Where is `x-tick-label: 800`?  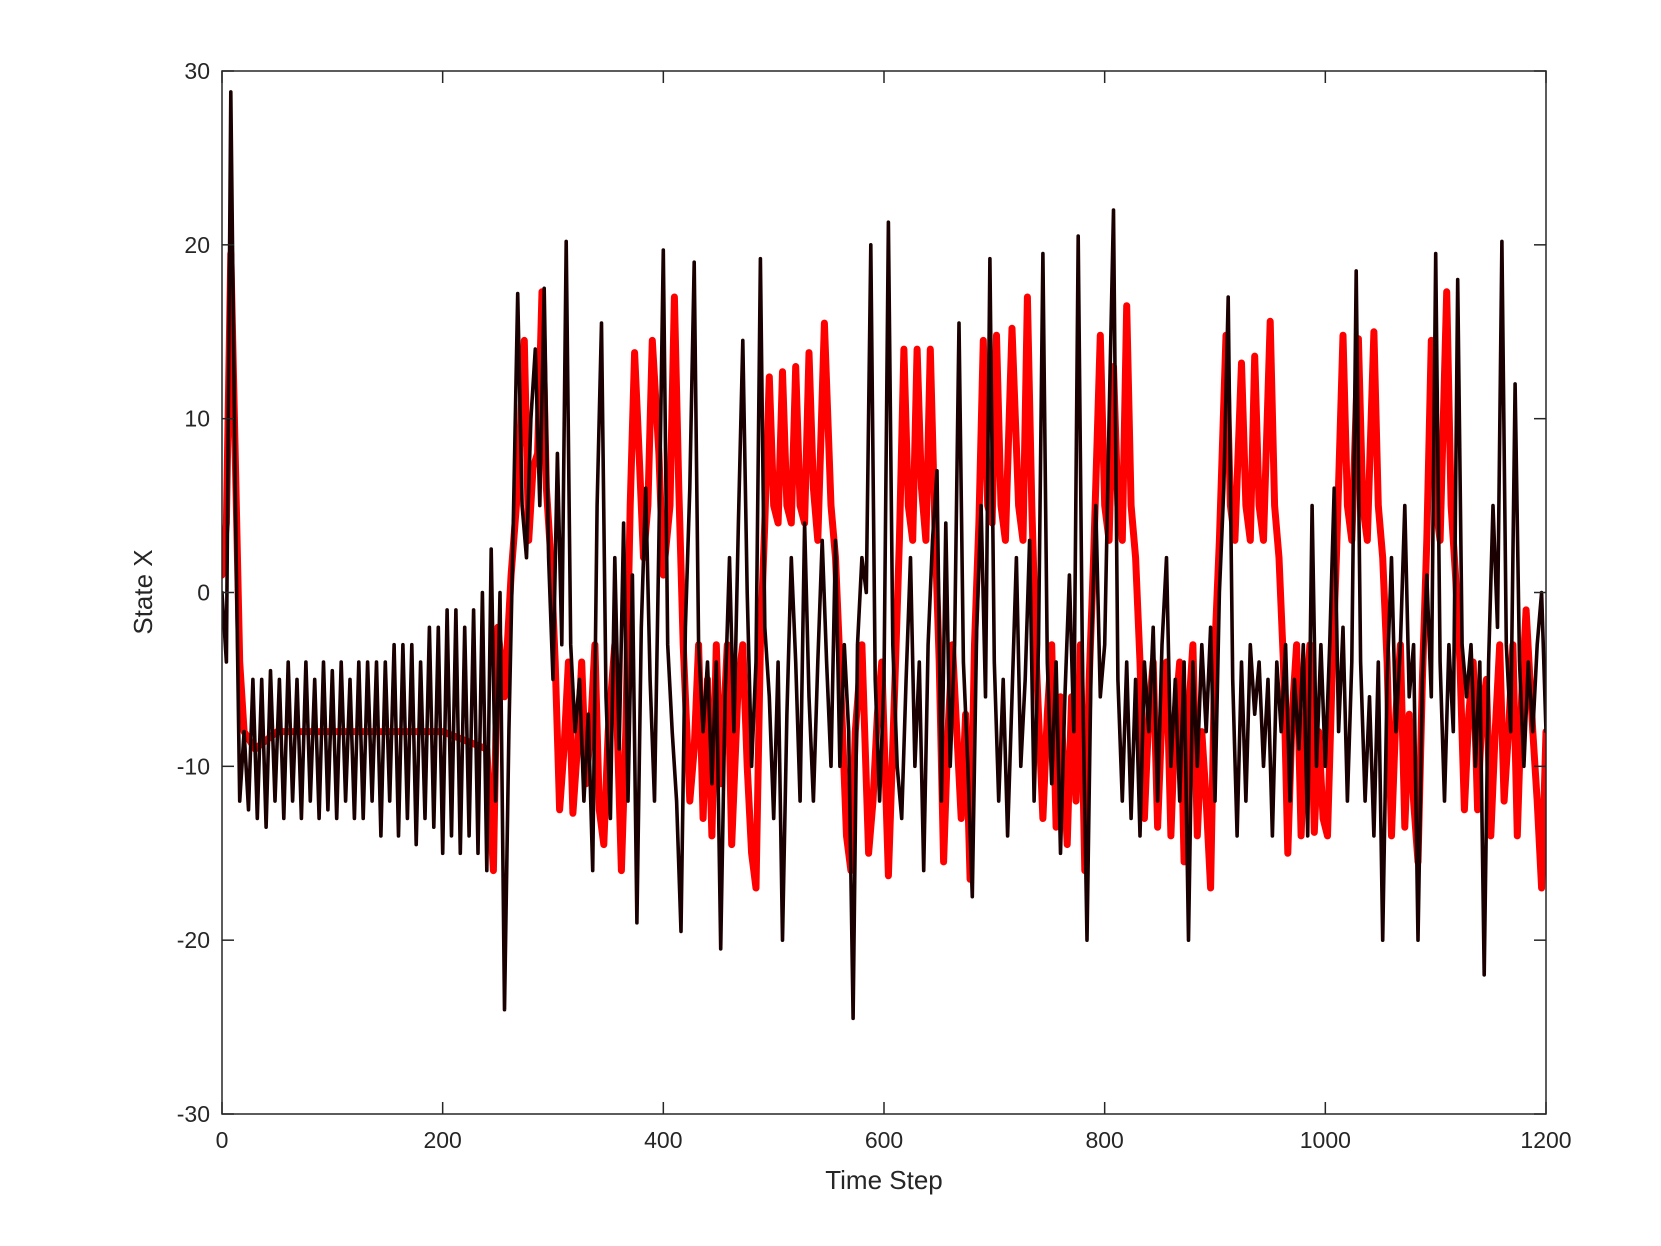
x-tick-label: 800 is located at coordinates (1104, 1140).